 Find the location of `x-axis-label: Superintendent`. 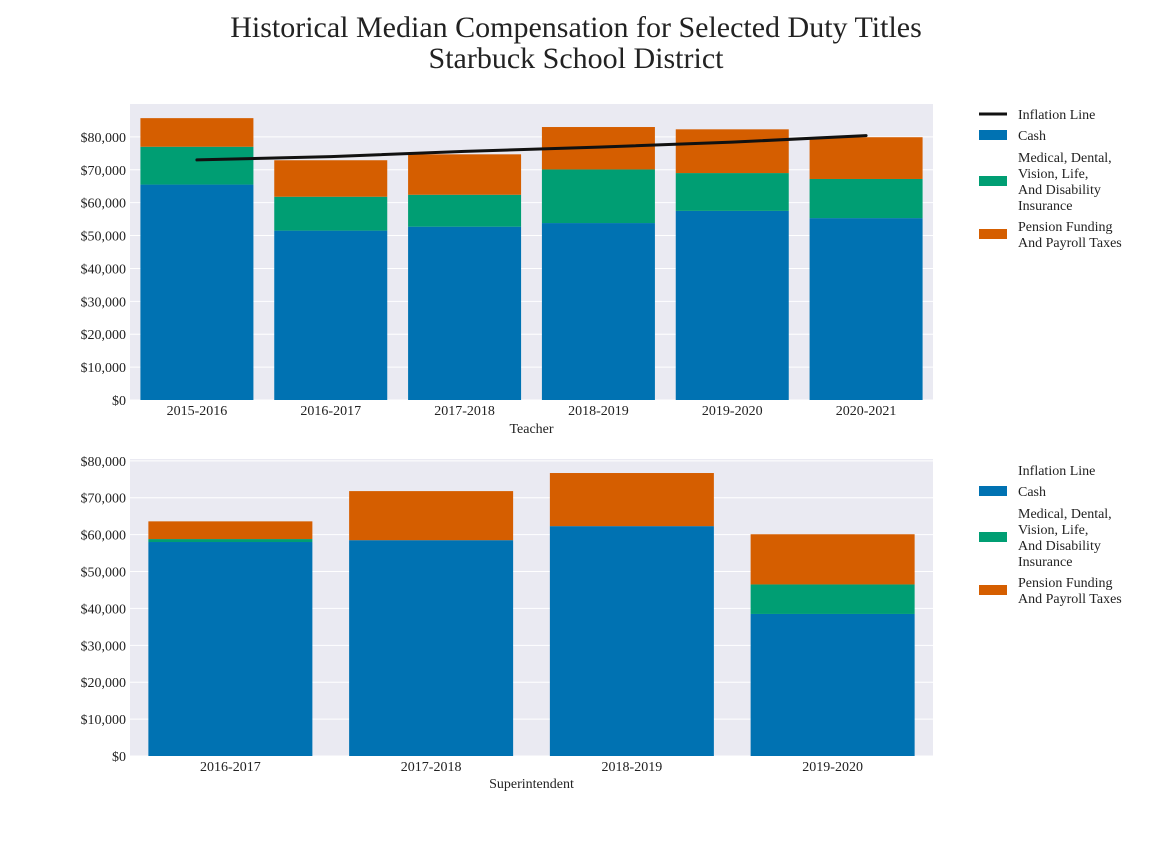

x-axis-label: Superintendent is located at coordinates (531, 784).